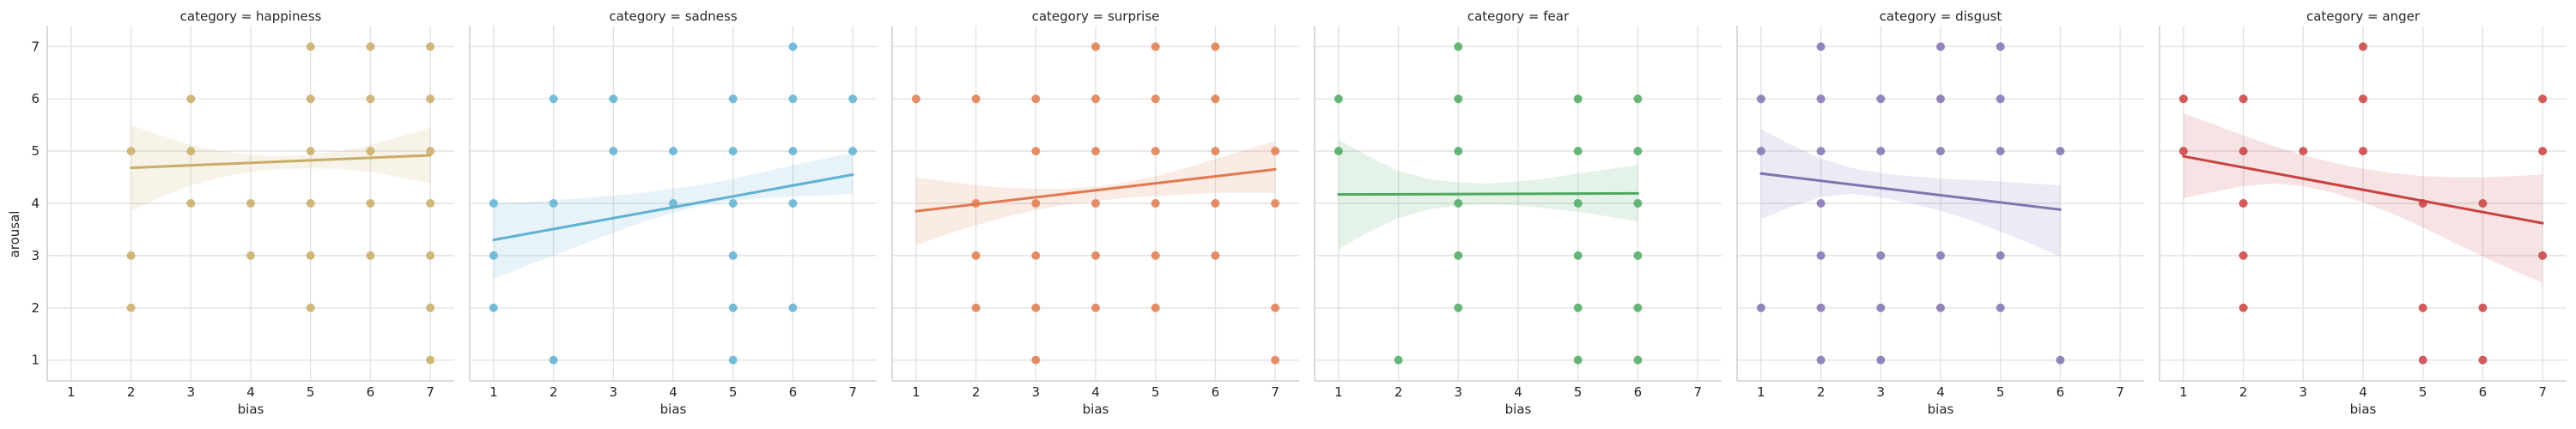  I want to click on y-tick-label: 4, so click(35, 203).